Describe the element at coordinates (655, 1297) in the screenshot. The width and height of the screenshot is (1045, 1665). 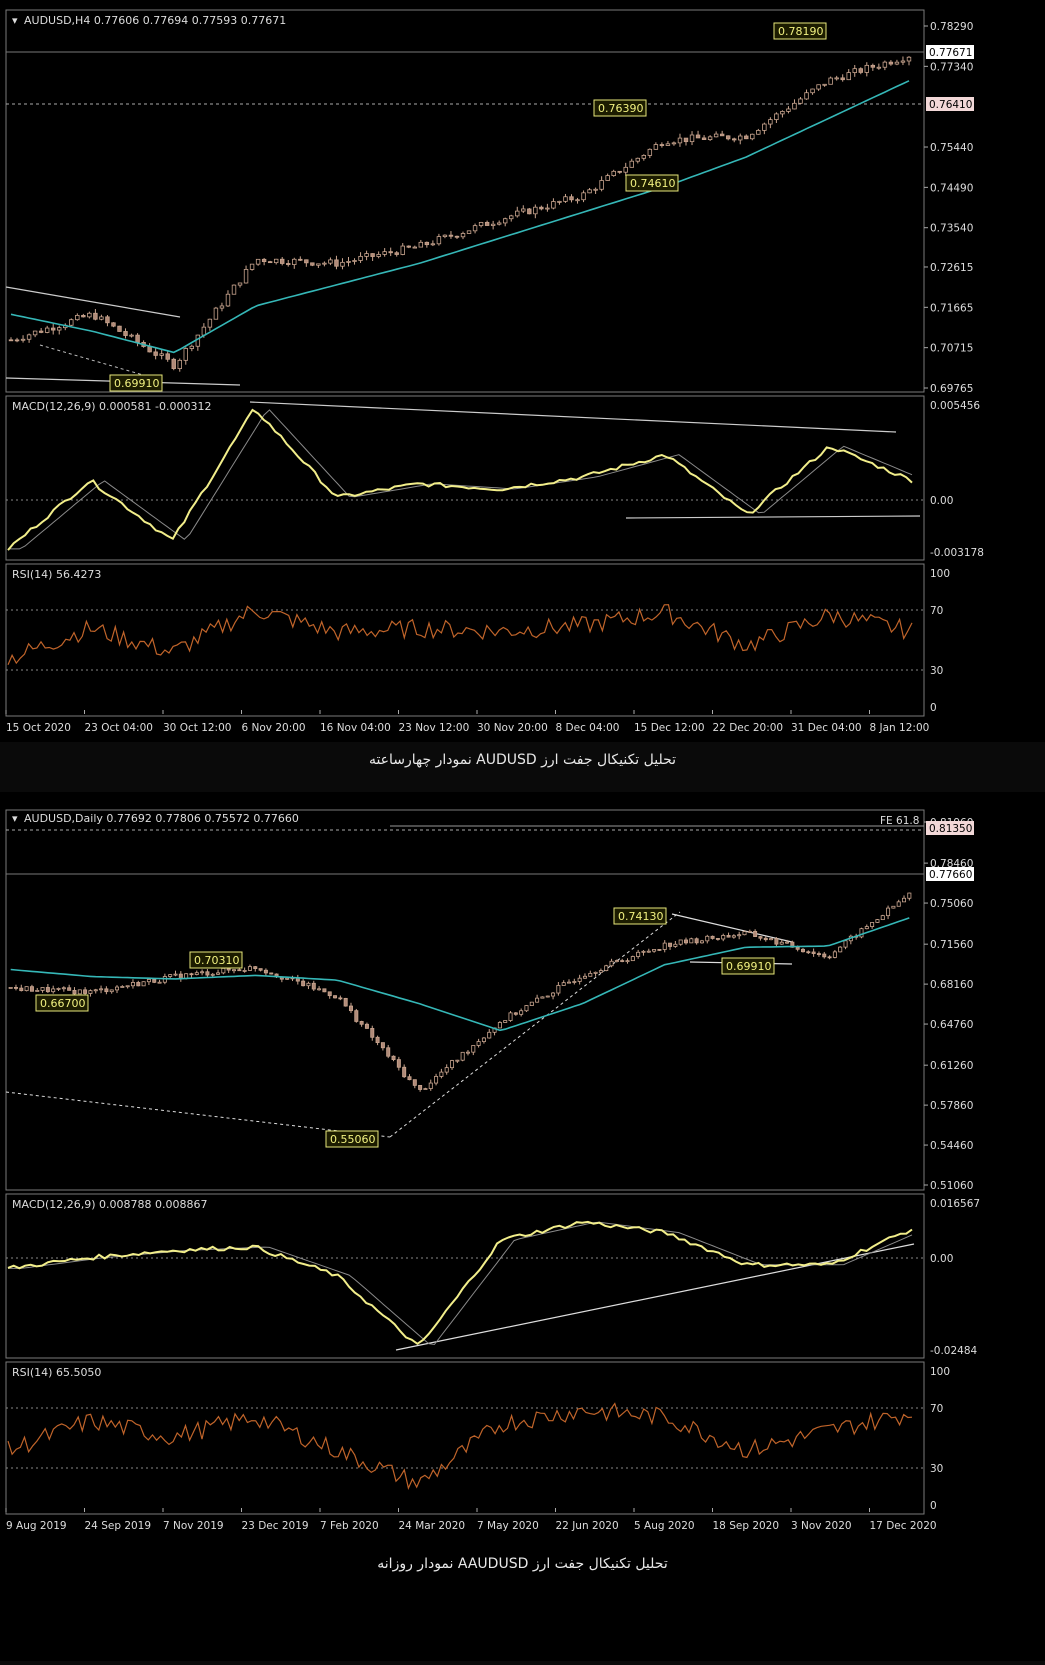
I see `daily-macd-trendline` at that location.